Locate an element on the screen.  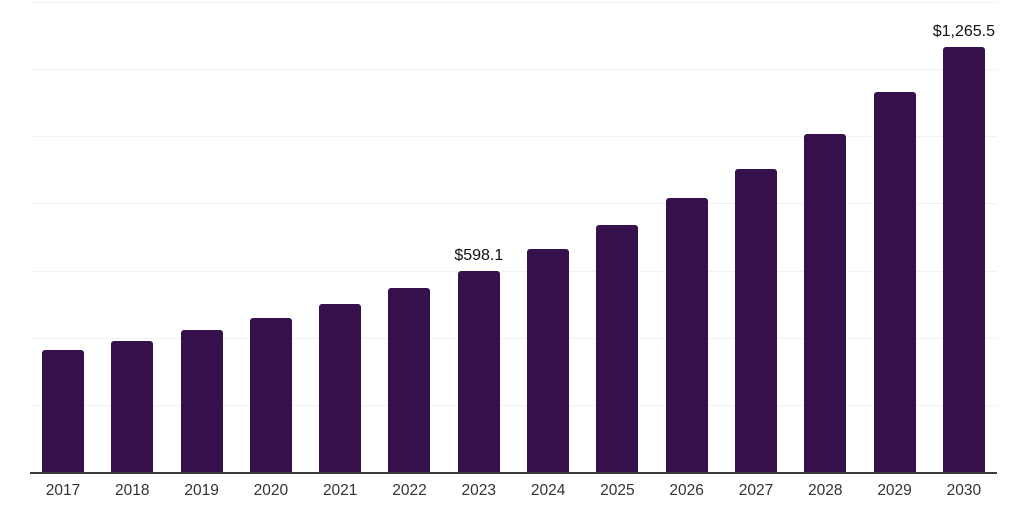
bar-2027 is located at coordinates (755, 320).